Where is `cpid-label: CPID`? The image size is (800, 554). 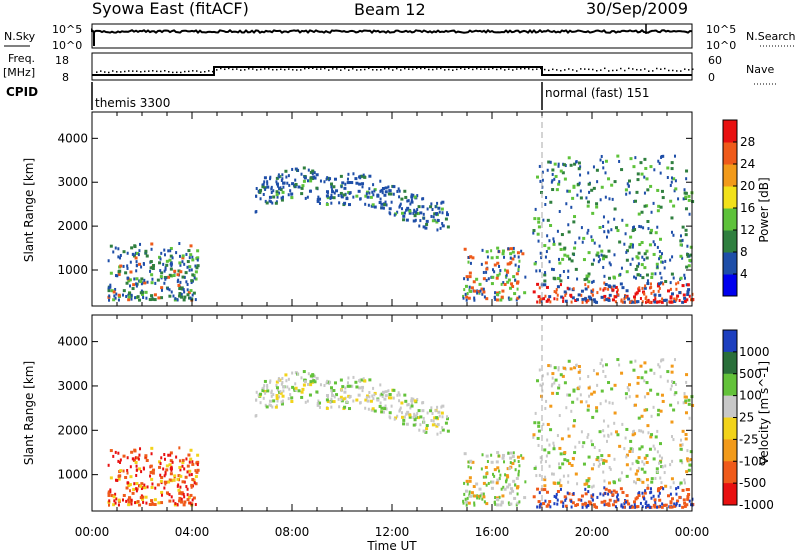 cpid-label: CPID is located at coordinates (22, 92).